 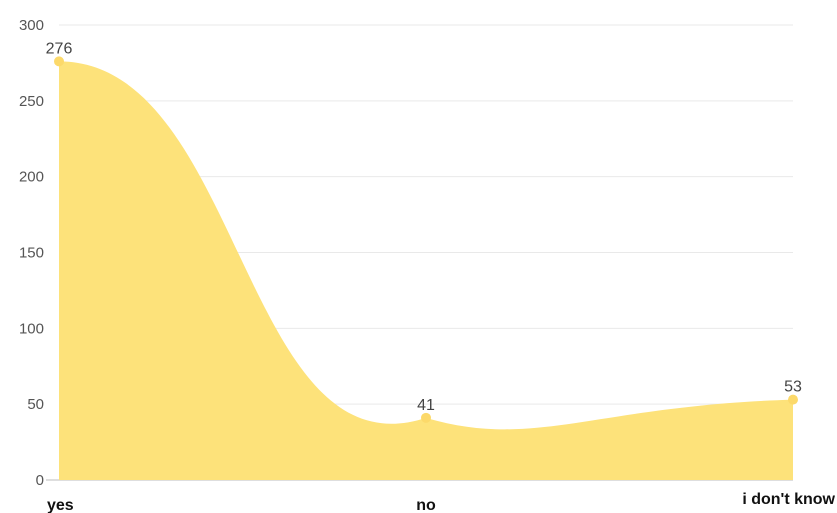 What do you see at coordinates (426, 505) in the screenshot?
I see `x-category-label: no` at bounding box center [426, 505].